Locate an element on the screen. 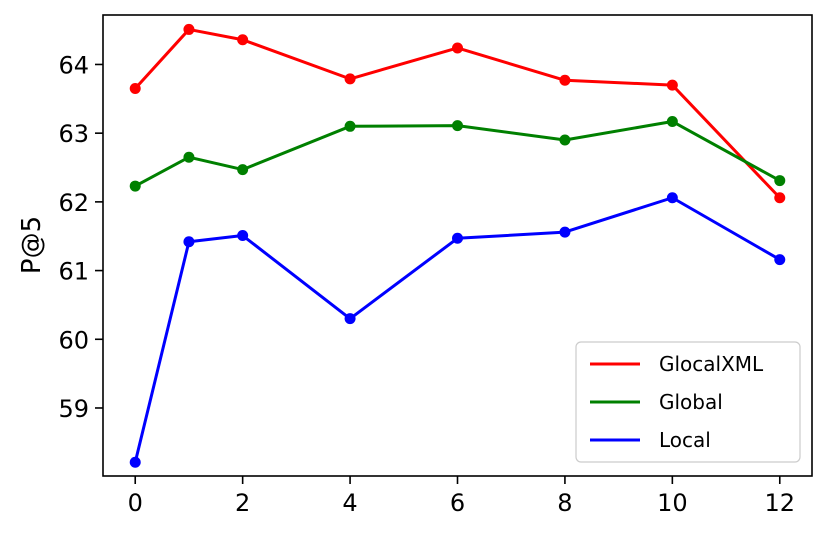 This screenshot has width=830, height=535. x-axis: 0 2 4 6 8 10 12 is located at coordinates (461, 496).